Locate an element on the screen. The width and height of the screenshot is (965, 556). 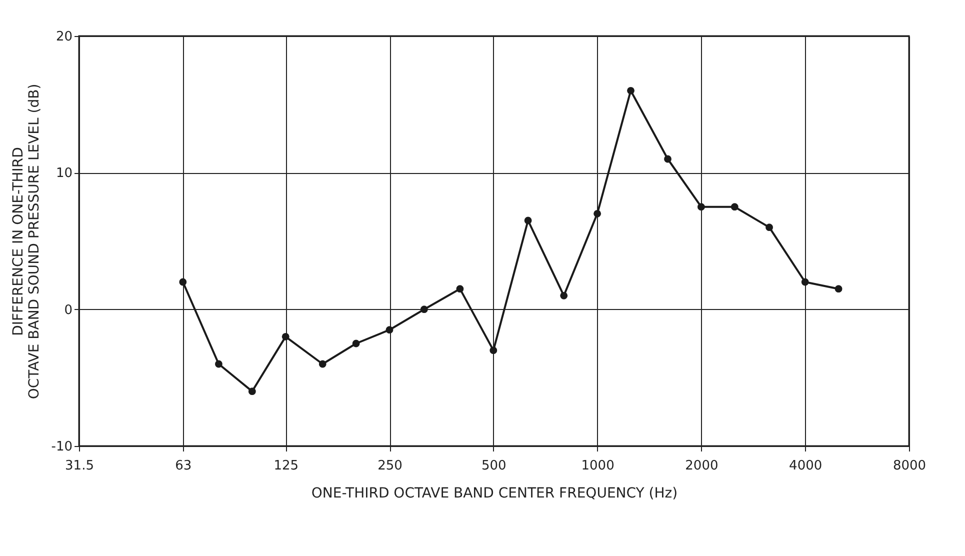
x-axis-title: ONE-THIRD OCTAVE BAND CENTER FREQUENCY (Hz) is located at coordinates (494, 494).